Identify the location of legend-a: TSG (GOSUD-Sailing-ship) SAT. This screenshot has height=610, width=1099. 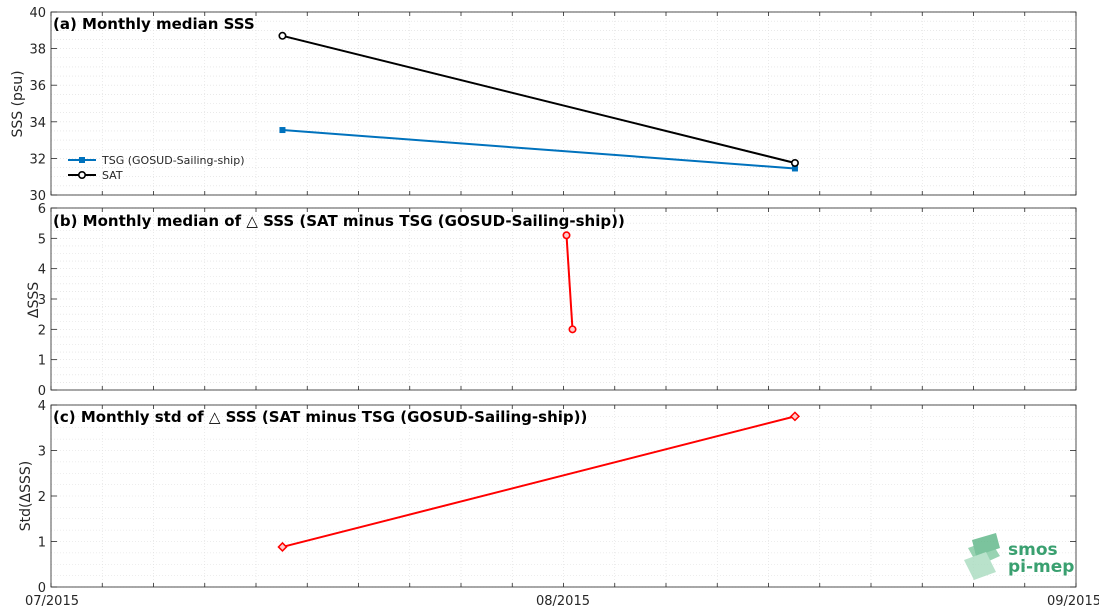
(156, 168).